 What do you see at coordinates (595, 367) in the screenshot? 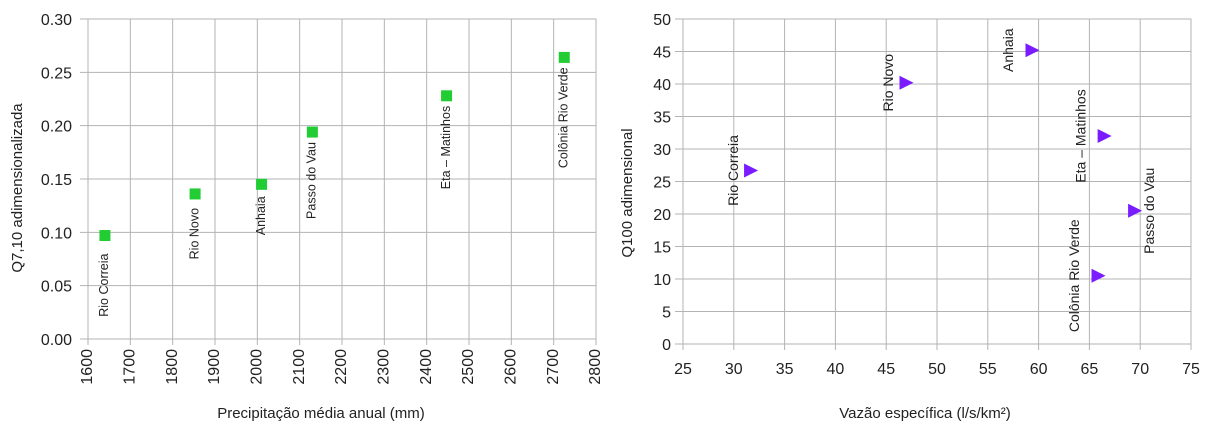
I see `x-tick-label: 2800` at bounding box center [595, 367].